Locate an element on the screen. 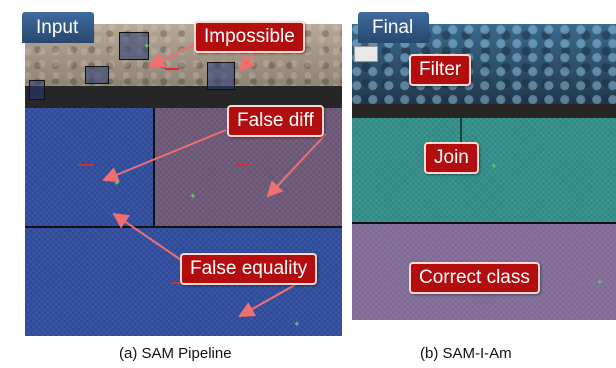 The height and width of the screenshot is (368, 616). caption-a: (a) SAM Pipeline is located at coordinates (175, 353).